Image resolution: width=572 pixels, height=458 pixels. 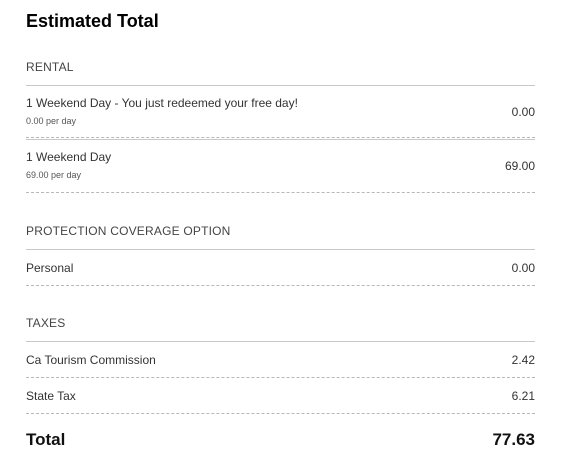 What do you see at coordinates (69, 157) in the screenshot?
I see `line-item-label: 1 Weekend Day` at bounding box center [69, 157].